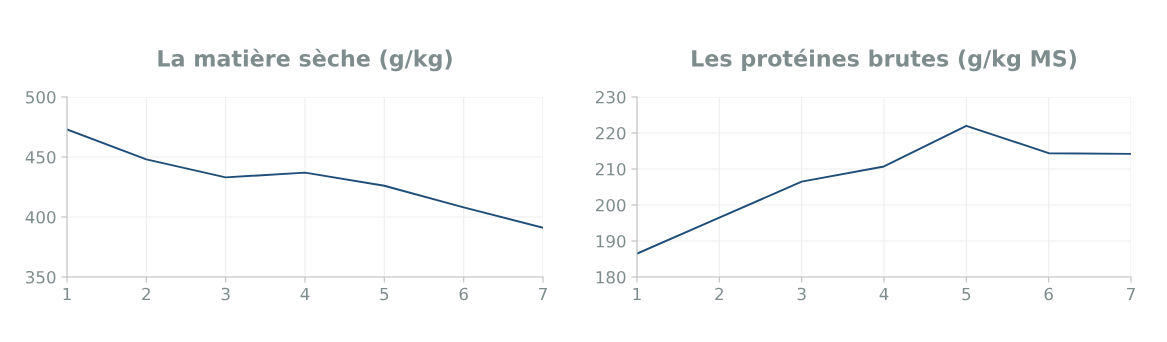  I want to click on y-tick-label: 220, so click(610, 133).